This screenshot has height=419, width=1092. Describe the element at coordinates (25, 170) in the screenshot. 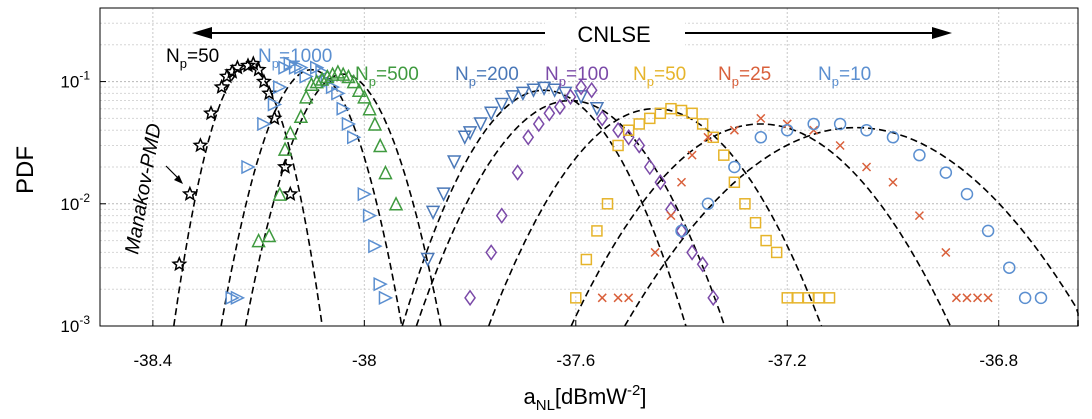

I see `y-axis-label: PDF` at that location.